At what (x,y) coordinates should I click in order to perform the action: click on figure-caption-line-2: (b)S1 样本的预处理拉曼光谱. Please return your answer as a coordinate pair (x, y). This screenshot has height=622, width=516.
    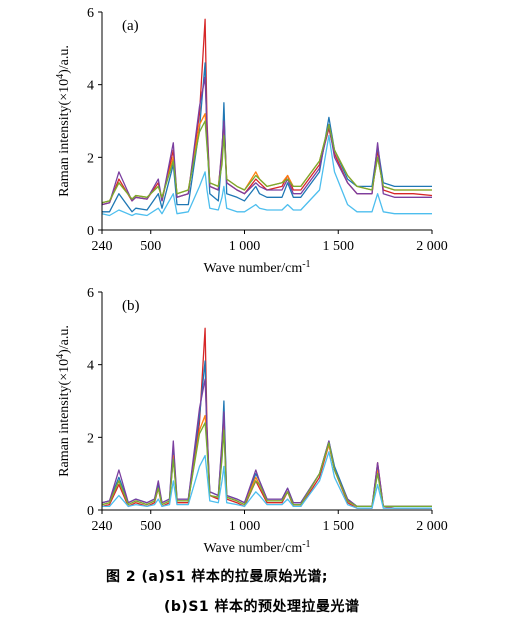
    Looking at the image, I should click on (262, 607).